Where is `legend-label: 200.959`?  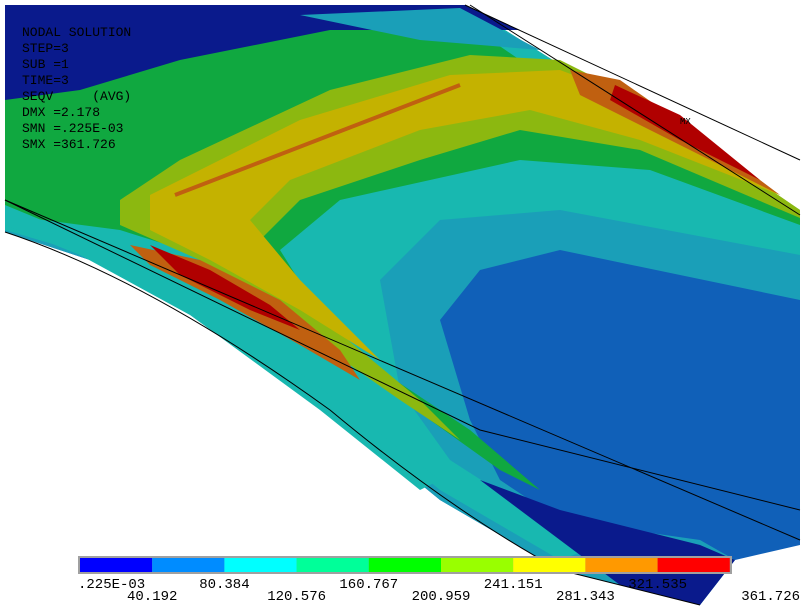
legend-label: 200.959 is located at coordinates (441, 597).